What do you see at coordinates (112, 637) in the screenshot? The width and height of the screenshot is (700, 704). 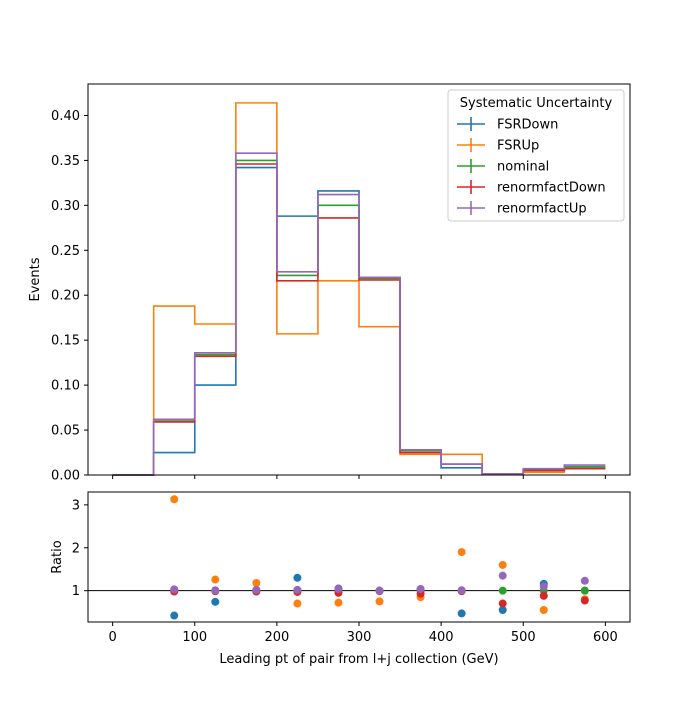 I see `ratio-x-tick-label: 0` at bounding box center [112, 637].